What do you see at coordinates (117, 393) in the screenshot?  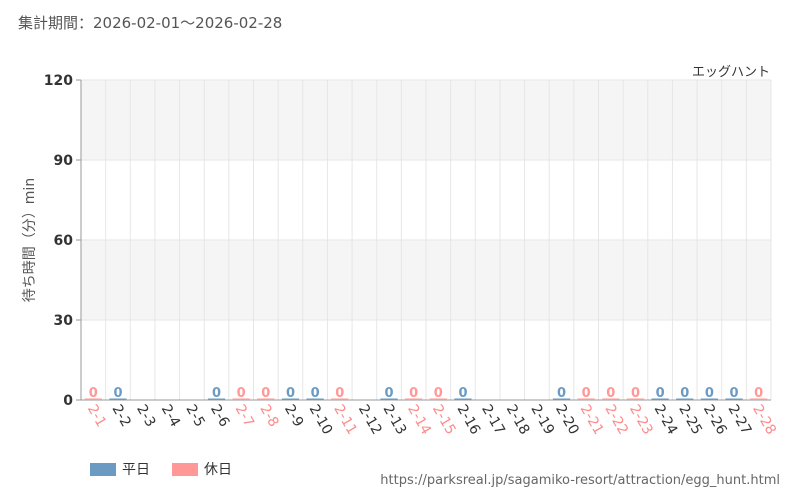 I see `value-label-2-2: 0` at bounding box center [117, 393].